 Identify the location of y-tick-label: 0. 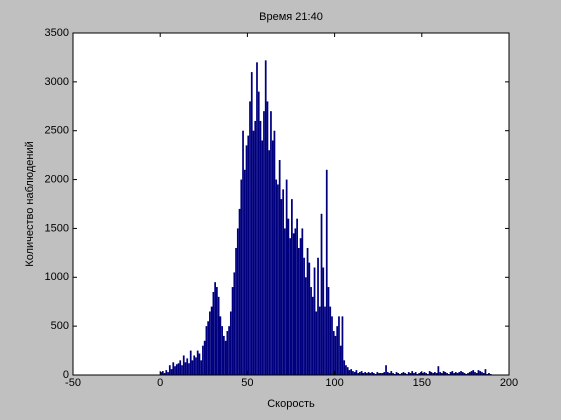
(66, 375).